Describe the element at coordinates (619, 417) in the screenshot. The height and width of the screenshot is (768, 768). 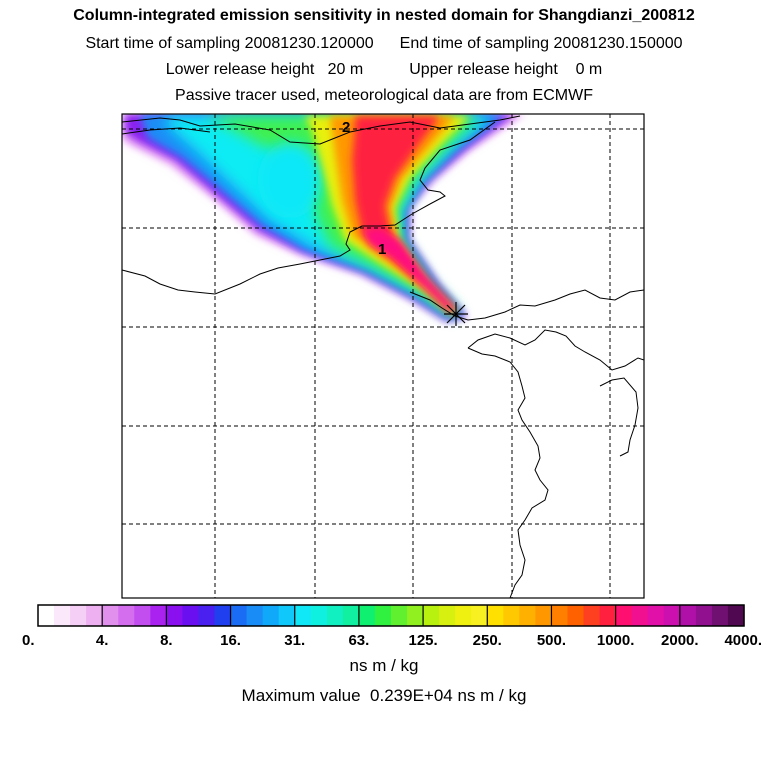
I see `korea-coast` at that location.